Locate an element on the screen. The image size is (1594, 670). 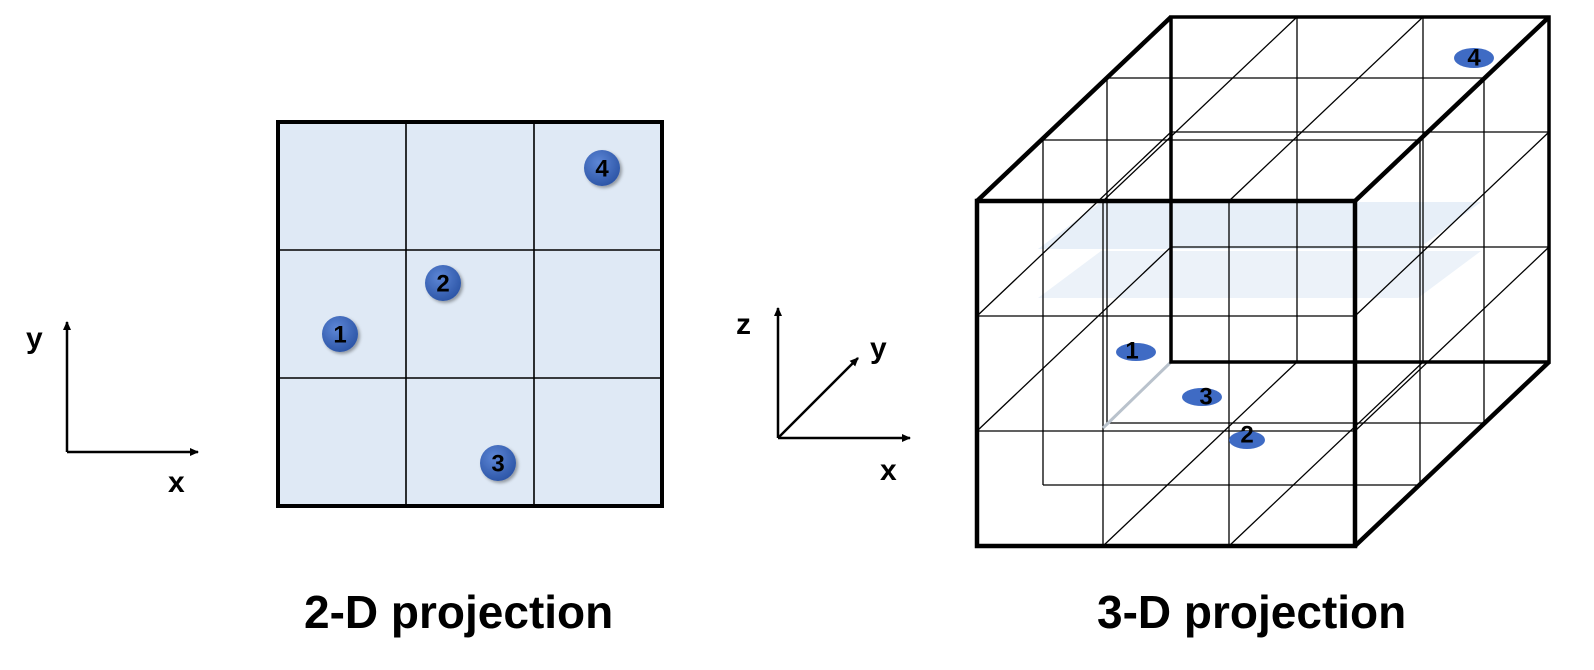
point-3d-2: 2 is located at coordinates (1247, 435).